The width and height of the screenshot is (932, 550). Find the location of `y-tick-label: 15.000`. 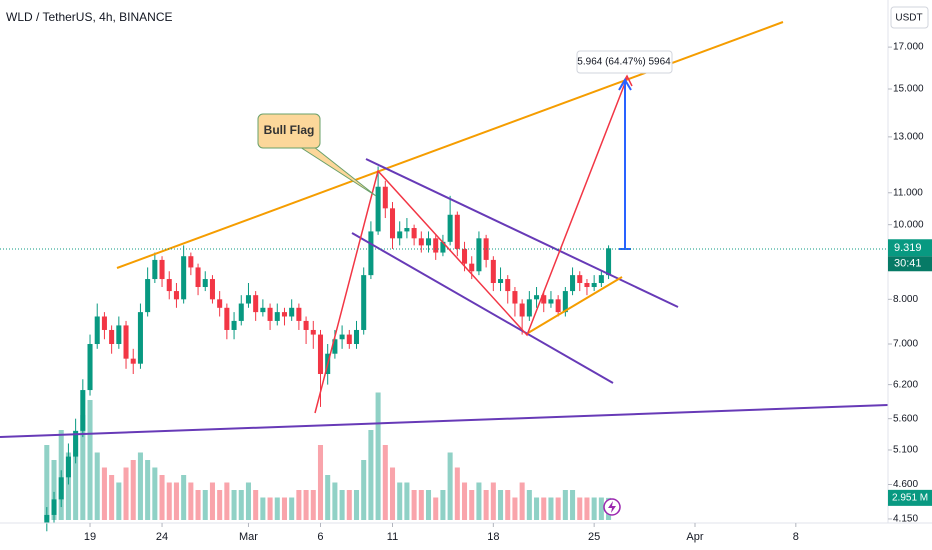

y-tick-label: 15.000 is located at coordinates (908, 89).